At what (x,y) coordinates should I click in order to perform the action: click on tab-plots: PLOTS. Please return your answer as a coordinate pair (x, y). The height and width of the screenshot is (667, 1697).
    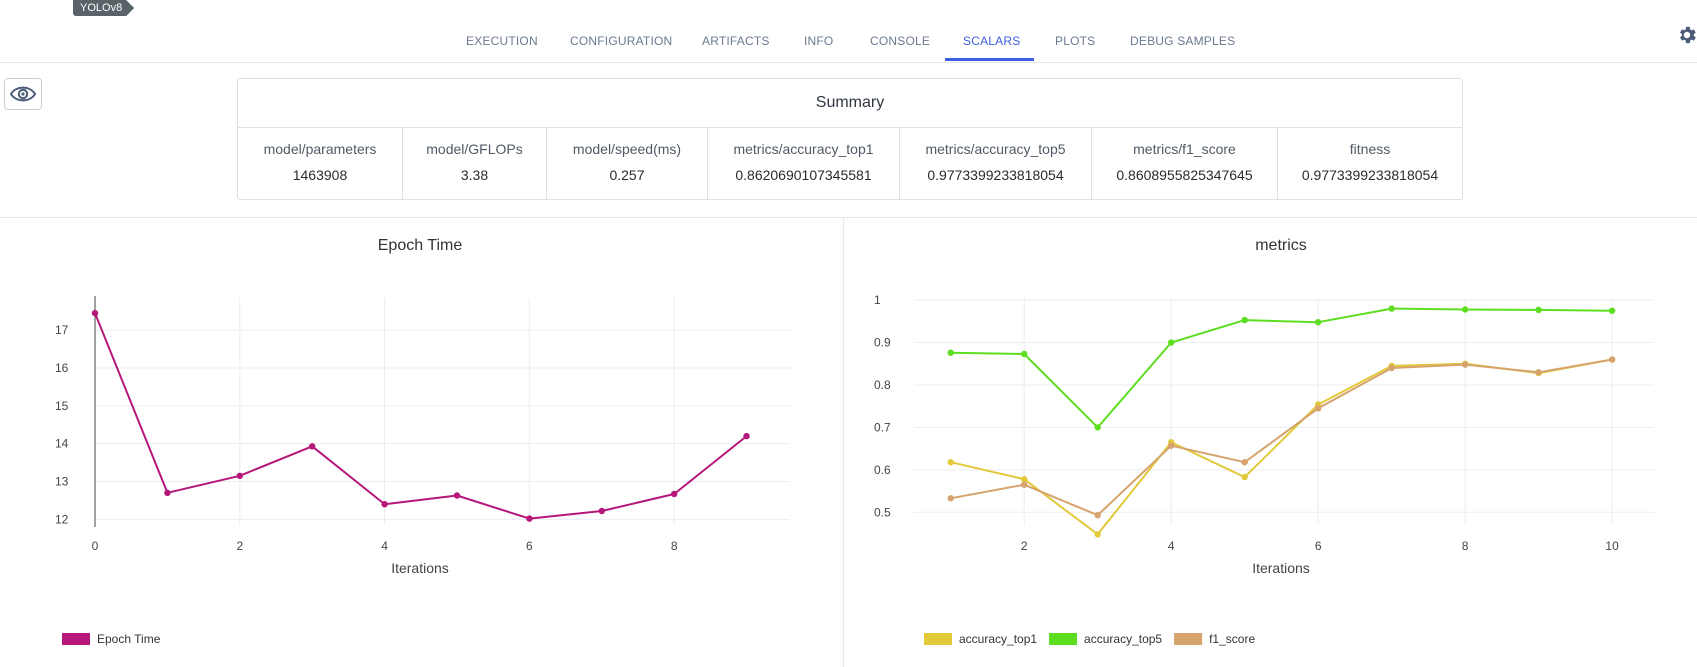
    Looking at the image, I should click on (1075, 41).